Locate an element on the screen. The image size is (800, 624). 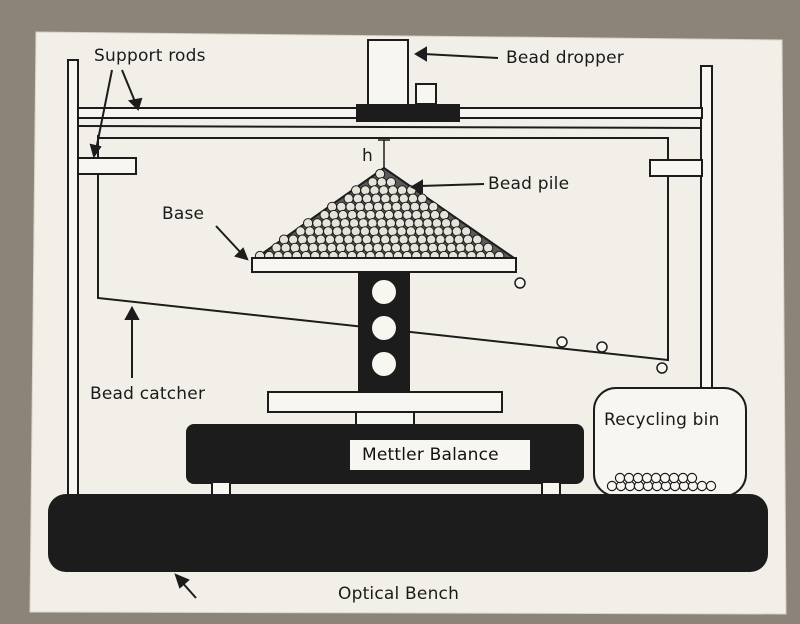
bead-dropper-mount is located at coordinates (408, 113).